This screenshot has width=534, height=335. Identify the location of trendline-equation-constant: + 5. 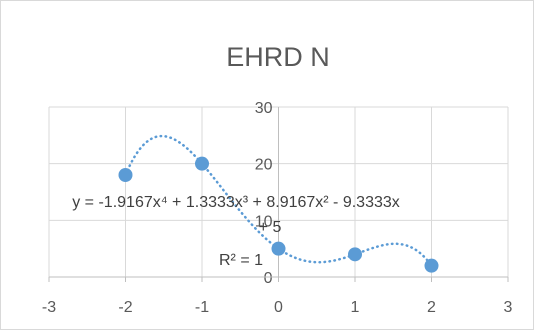
(270, 227).